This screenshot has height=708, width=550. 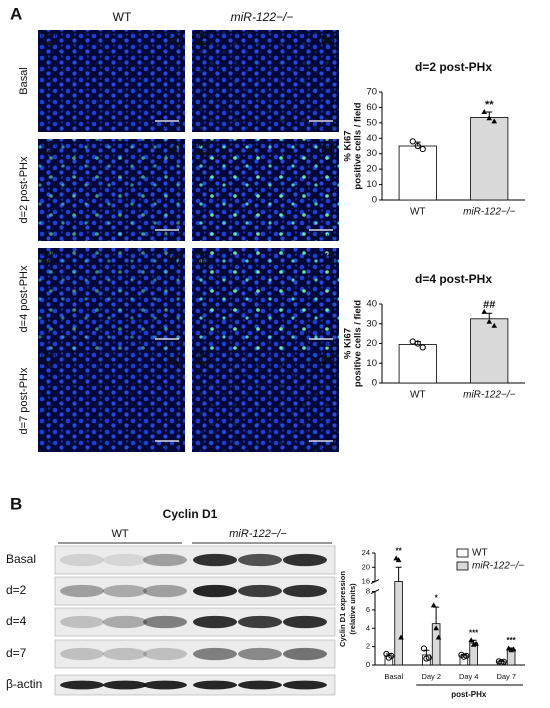 I want to click on annotation: *, so click(x=437, y=597).